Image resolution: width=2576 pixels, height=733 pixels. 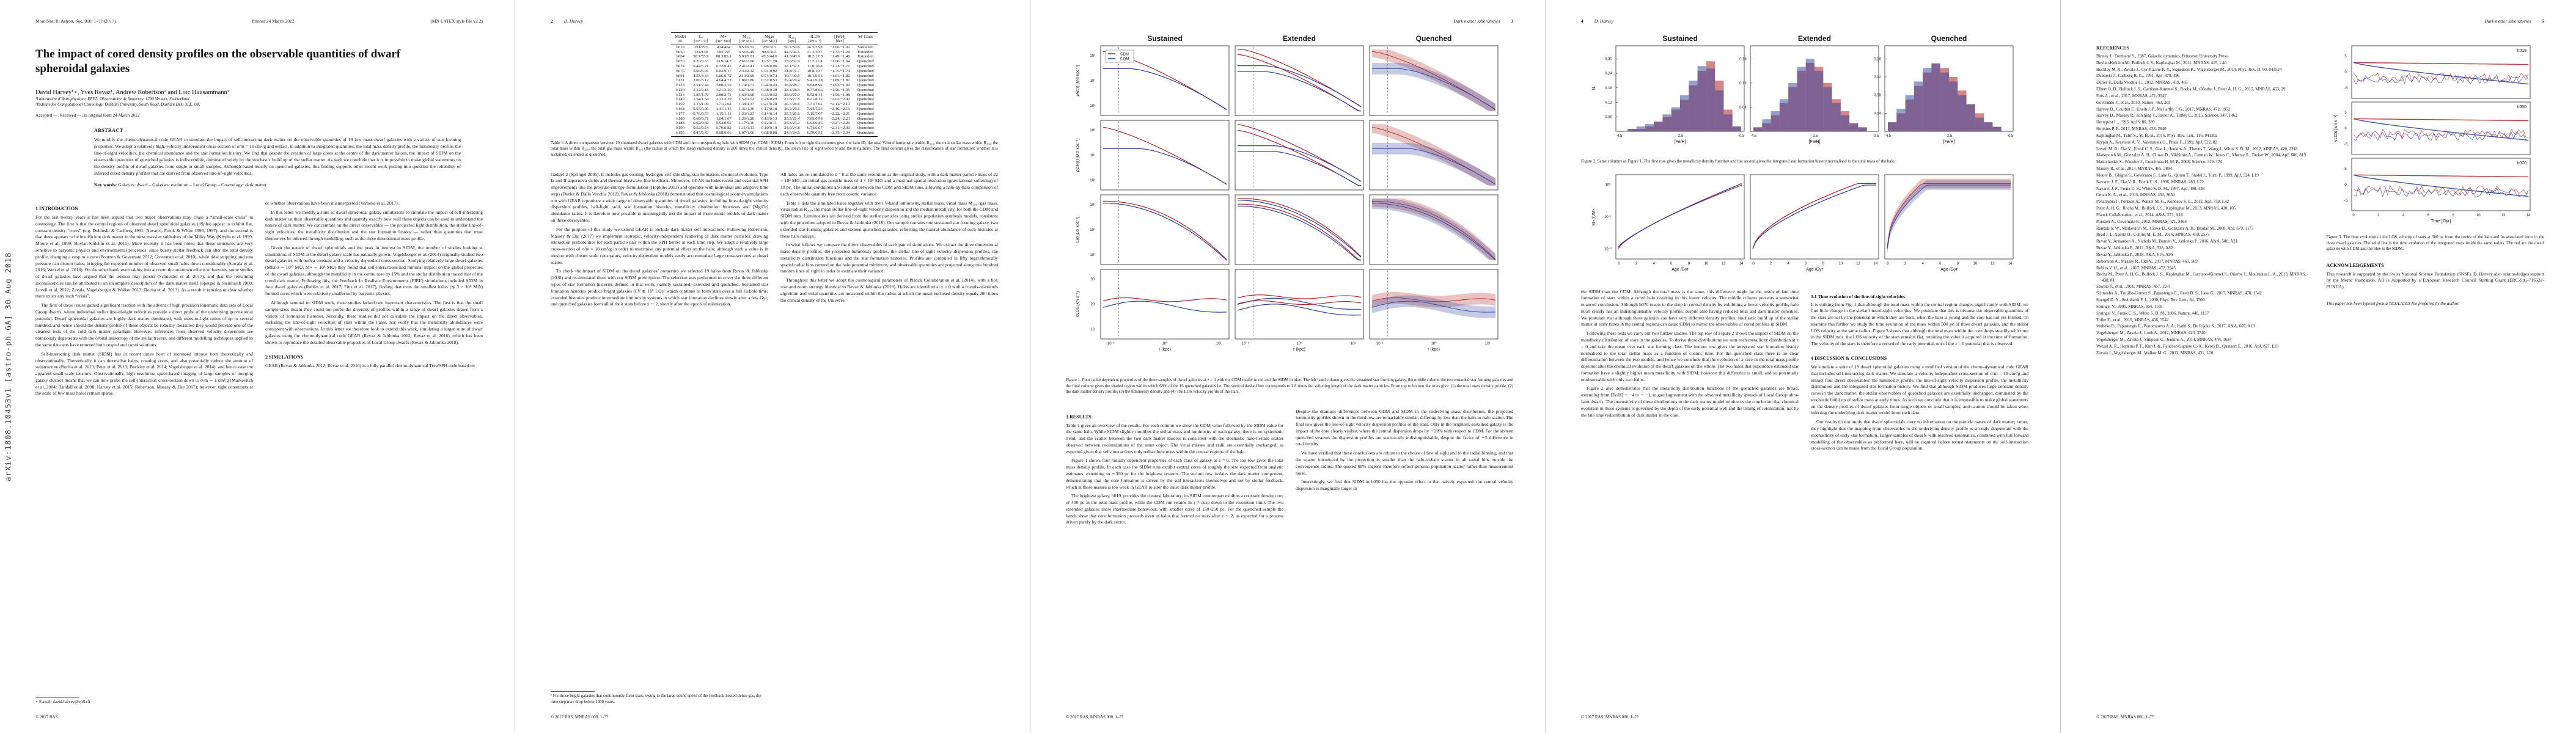 I want to click on table-cell: 24.6/24.5, so click(x=792, y=133).